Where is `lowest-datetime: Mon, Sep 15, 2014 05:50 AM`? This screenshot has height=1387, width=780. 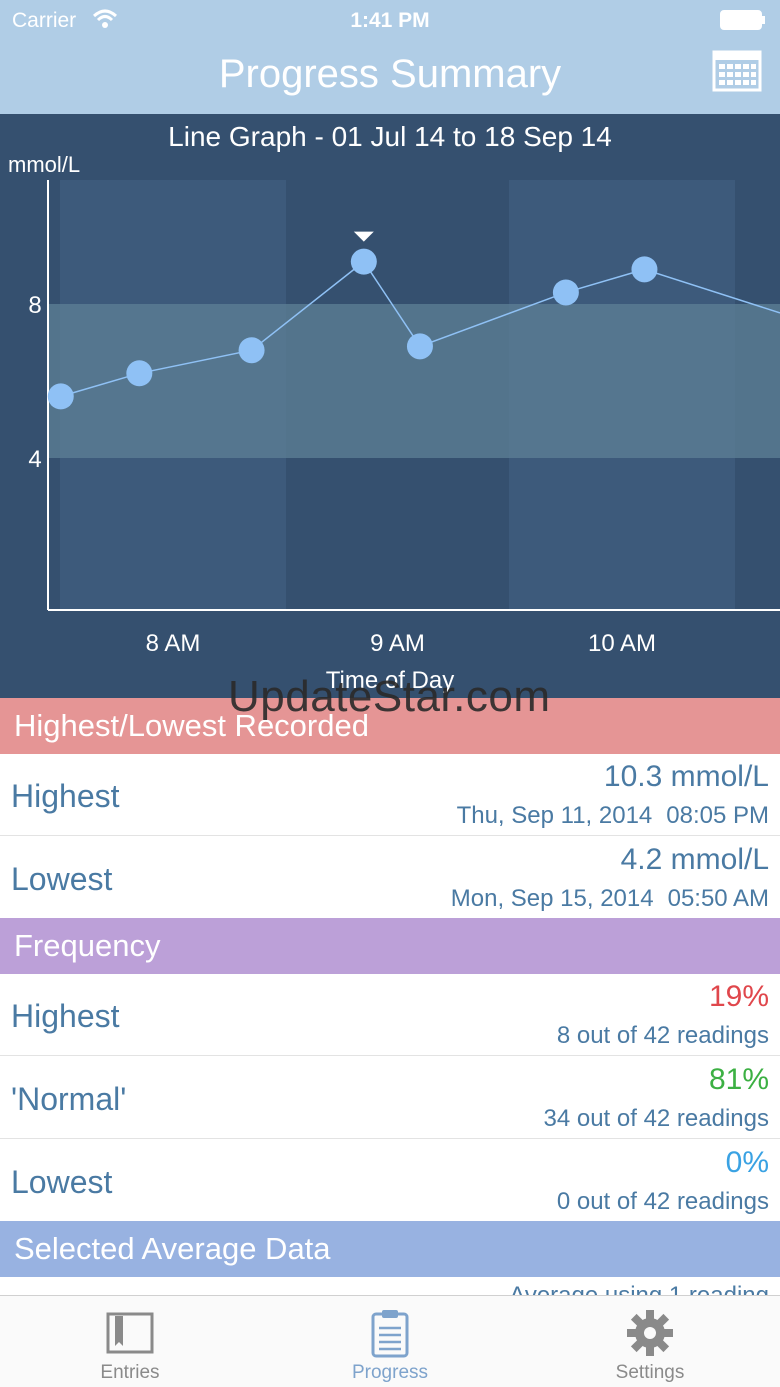
lowest-datetime: Mon, Sep 15, 2014 05:50 AM is located at coordinates (603, 899).